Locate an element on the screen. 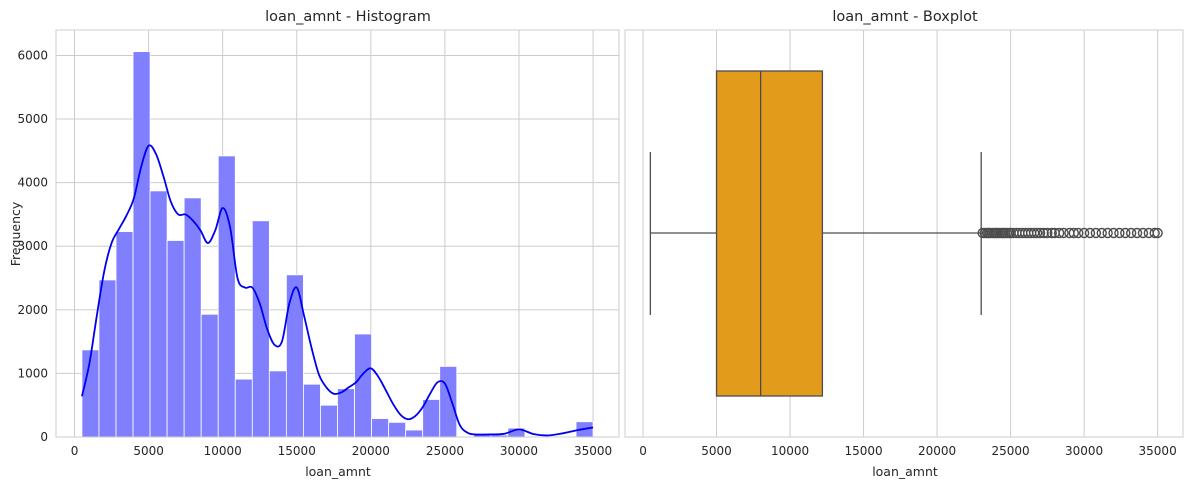 This screenshot has height=490, width=1189. y-tick-label: 6000 is located at coordinates (32, 55).